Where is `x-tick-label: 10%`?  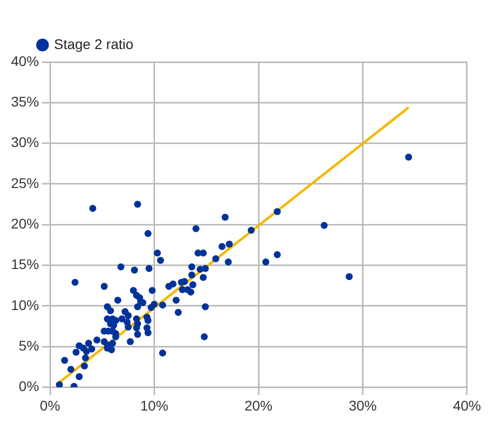 x-tick-label: 10% is located at coordinates (154, 405).